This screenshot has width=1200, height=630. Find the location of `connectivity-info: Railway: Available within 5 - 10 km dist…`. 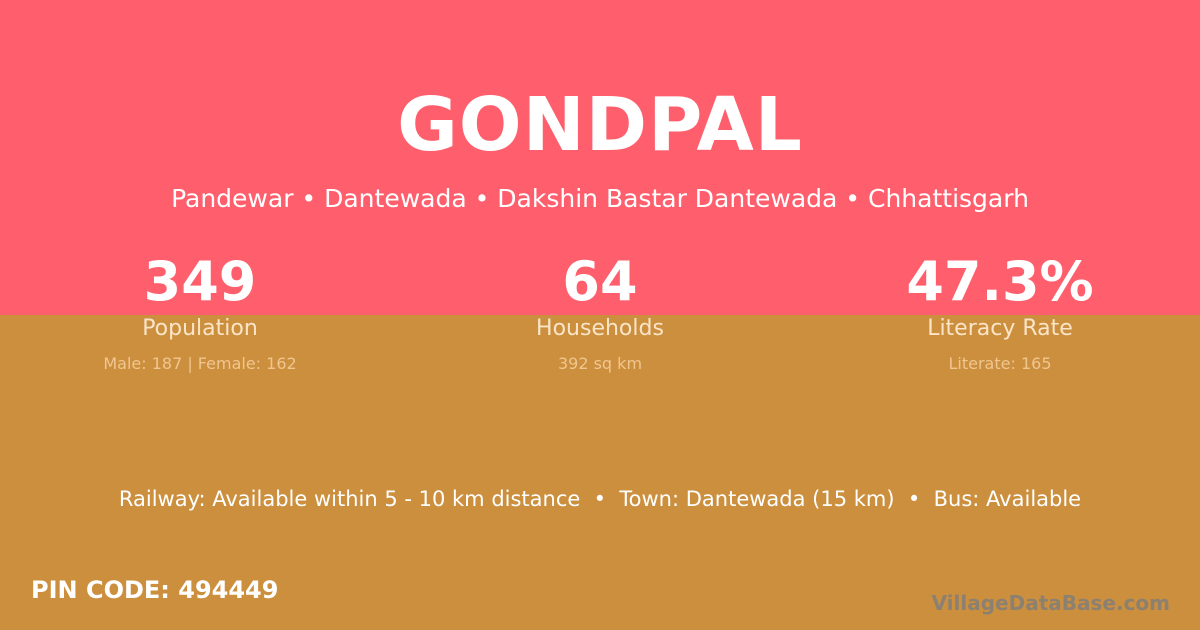

connectivity-info: Railway: Available within 5 - 10 km dist… is located at coordinates (600, 499).